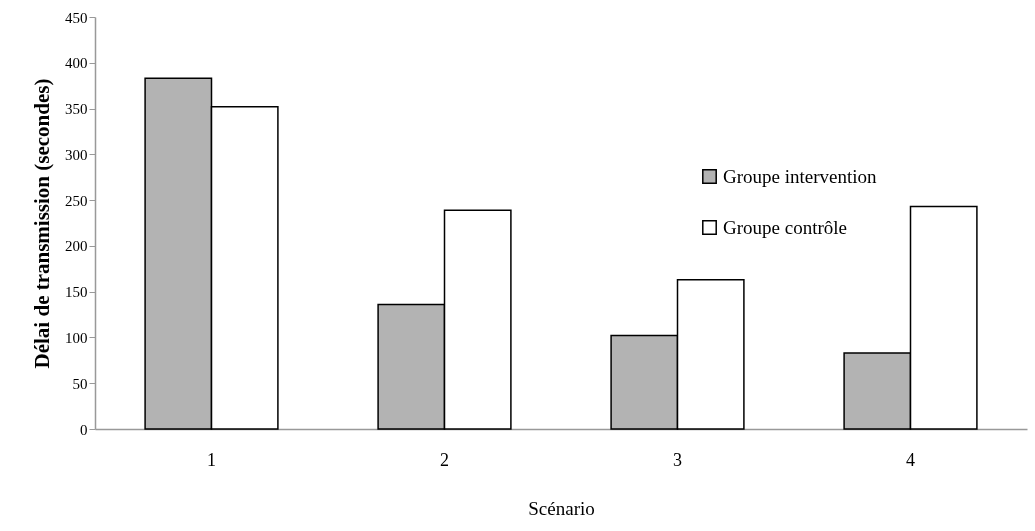 The image size is (1035, 531). I want to click on y-tick-label: 400, so click(76, 63).